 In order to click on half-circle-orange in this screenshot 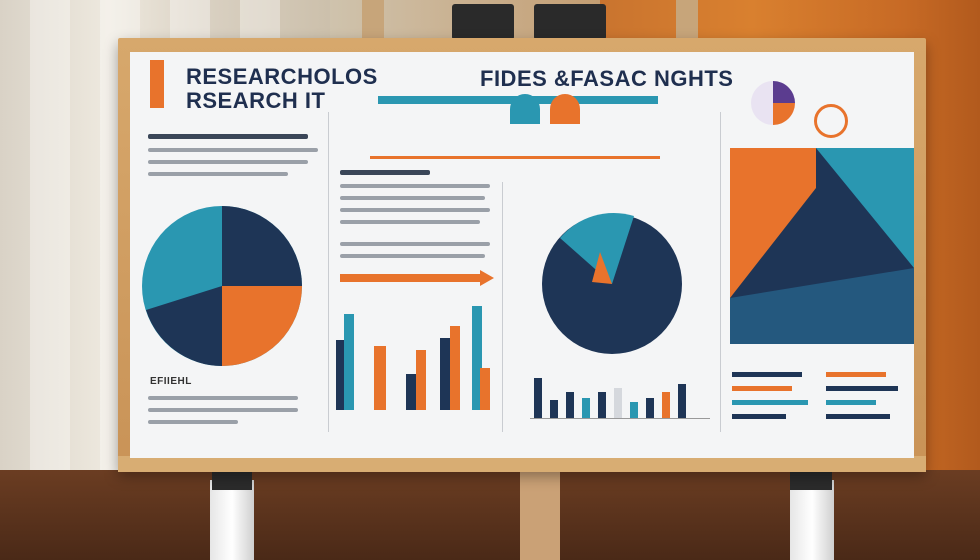, I will do `click(565, 109)`.